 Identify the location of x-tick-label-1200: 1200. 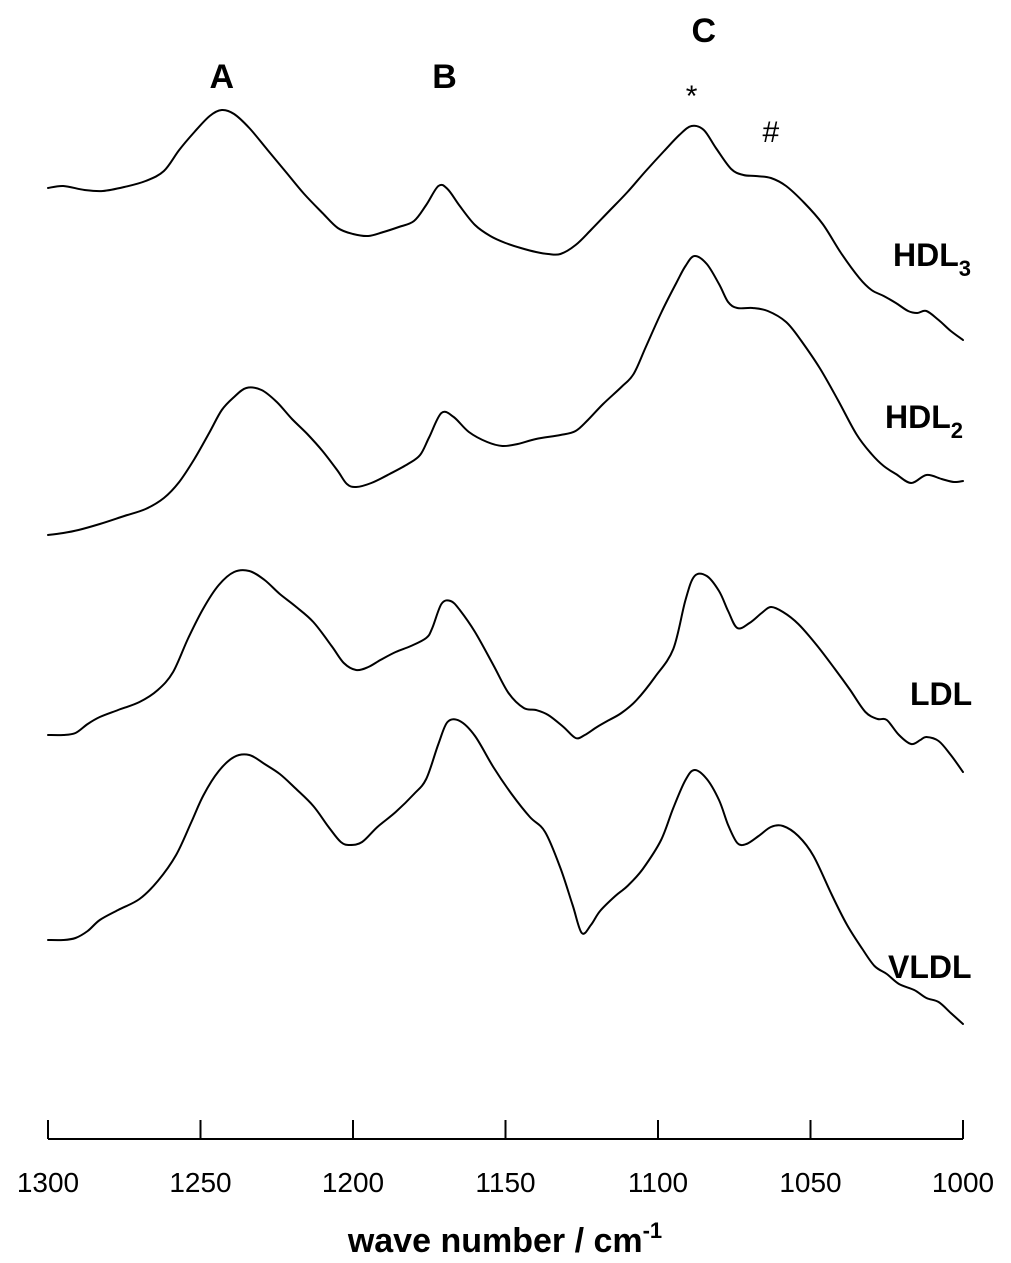
(353, 1182).